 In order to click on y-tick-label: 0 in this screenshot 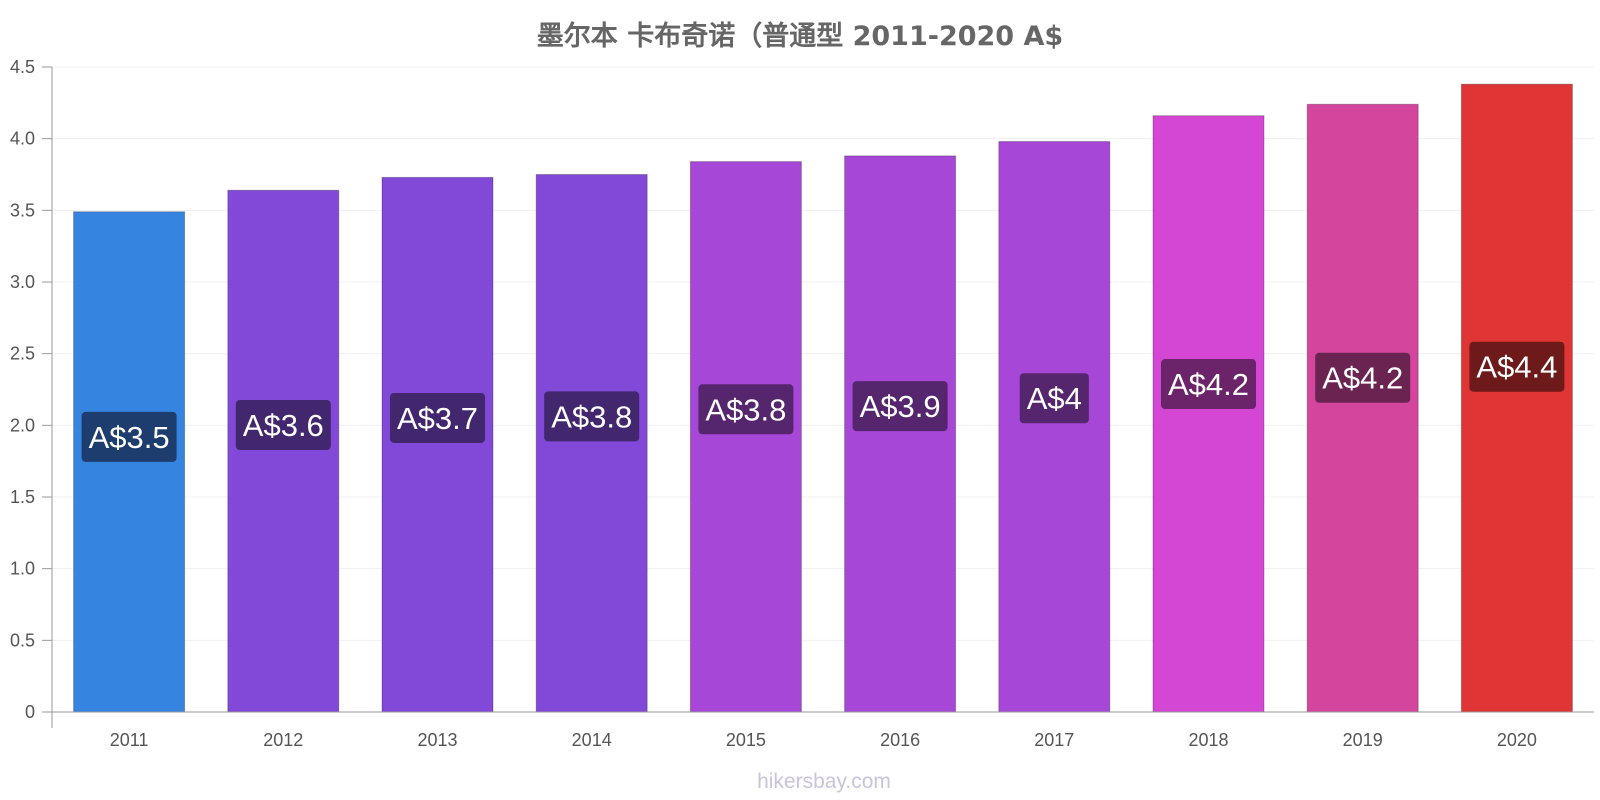, I will do `click(30, 712)`.